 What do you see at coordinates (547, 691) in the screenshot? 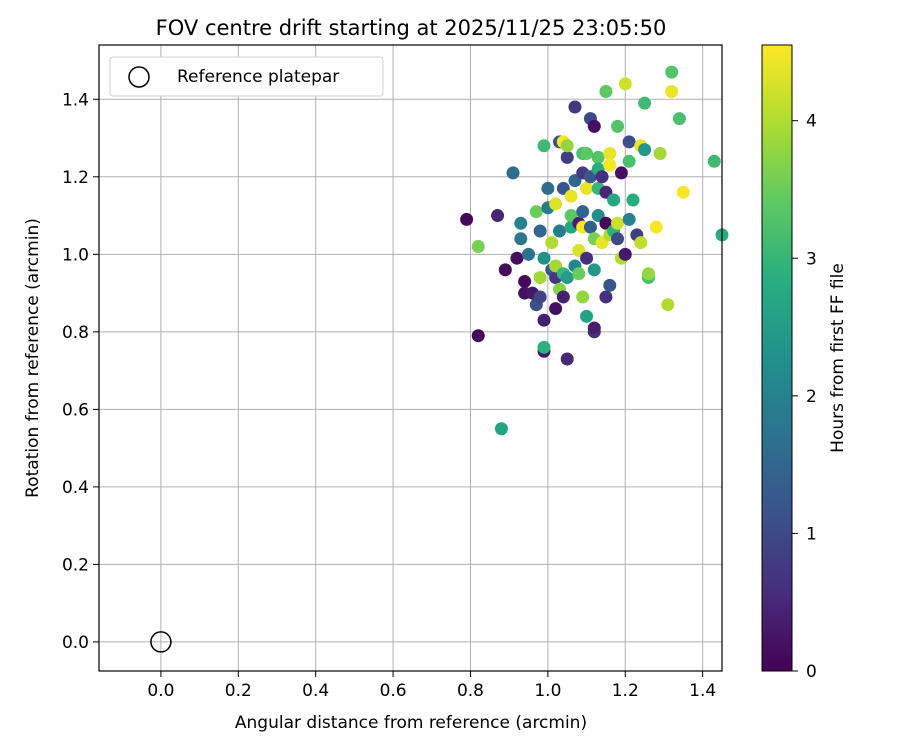
I see `x-tick-label: 1.0` at bounding box center [547, 691].